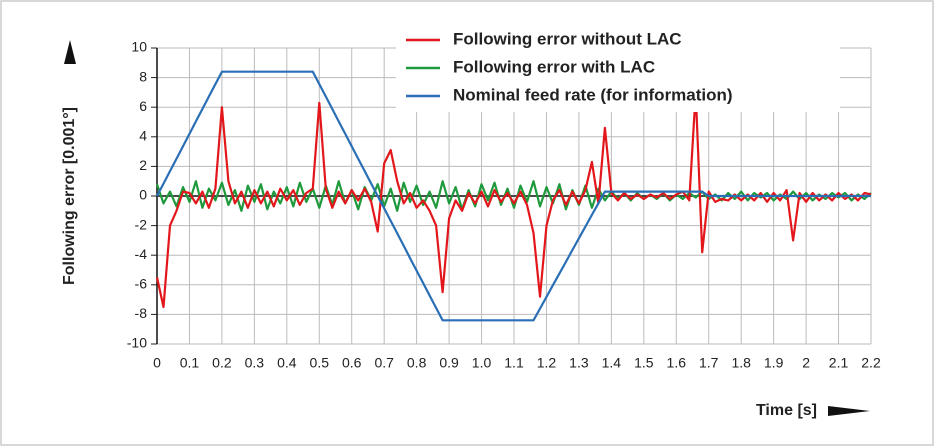 The width and height of the screenshot is (934, 446). Describe the element at coordinates (320, 363) in the screenshot. I see `x-tick-label: 0.5` at that location.